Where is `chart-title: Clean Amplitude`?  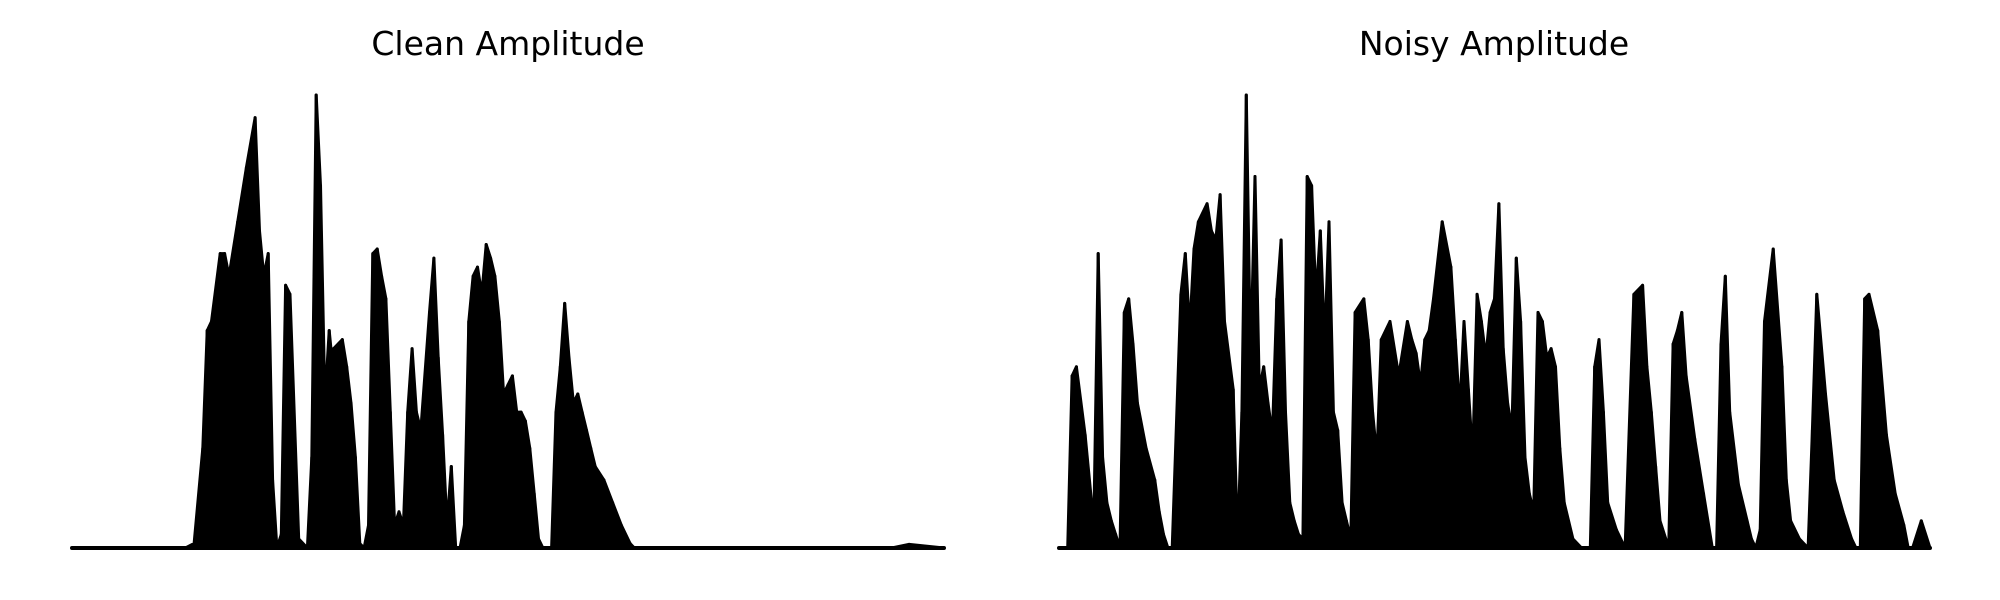
chart-title: Clean Amplitude is located at coordinates (508, 43).